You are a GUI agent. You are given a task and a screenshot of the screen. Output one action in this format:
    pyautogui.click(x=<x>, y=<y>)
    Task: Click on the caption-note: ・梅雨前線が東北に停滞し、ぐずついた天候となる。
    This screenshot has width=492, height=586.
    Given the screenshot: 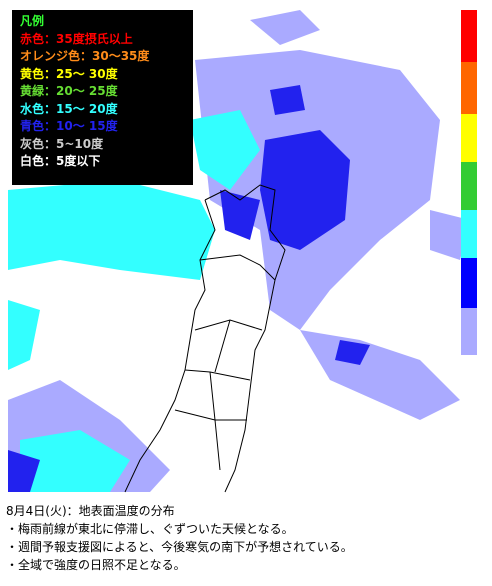 What is the action you would take?
    pyautogui.click(x=150, y=529)
    